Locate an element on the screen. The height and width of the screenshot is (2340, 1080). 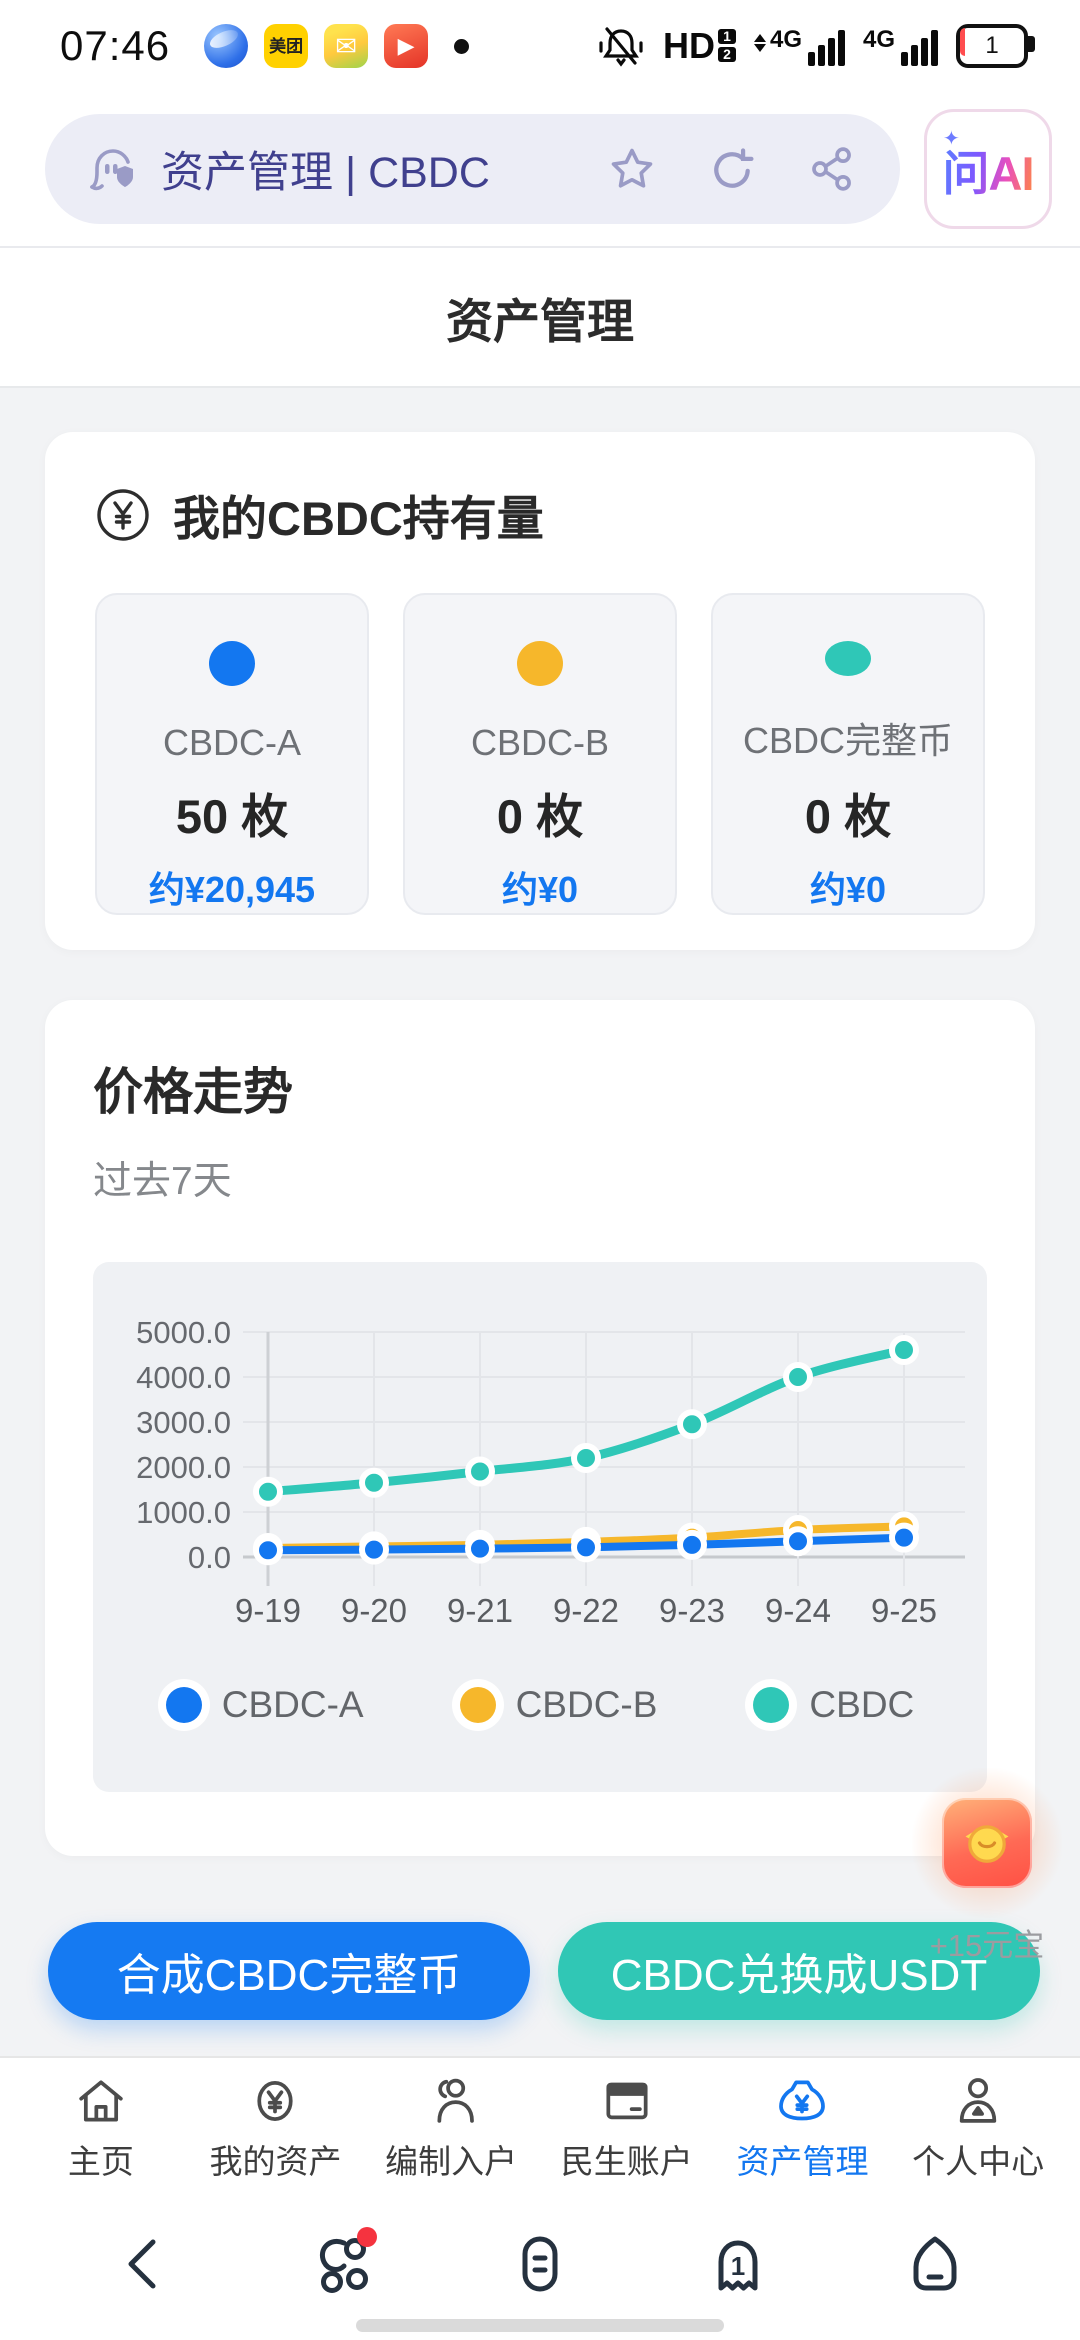
svg-text: 9-24 is located at coordinates (798, 1610).